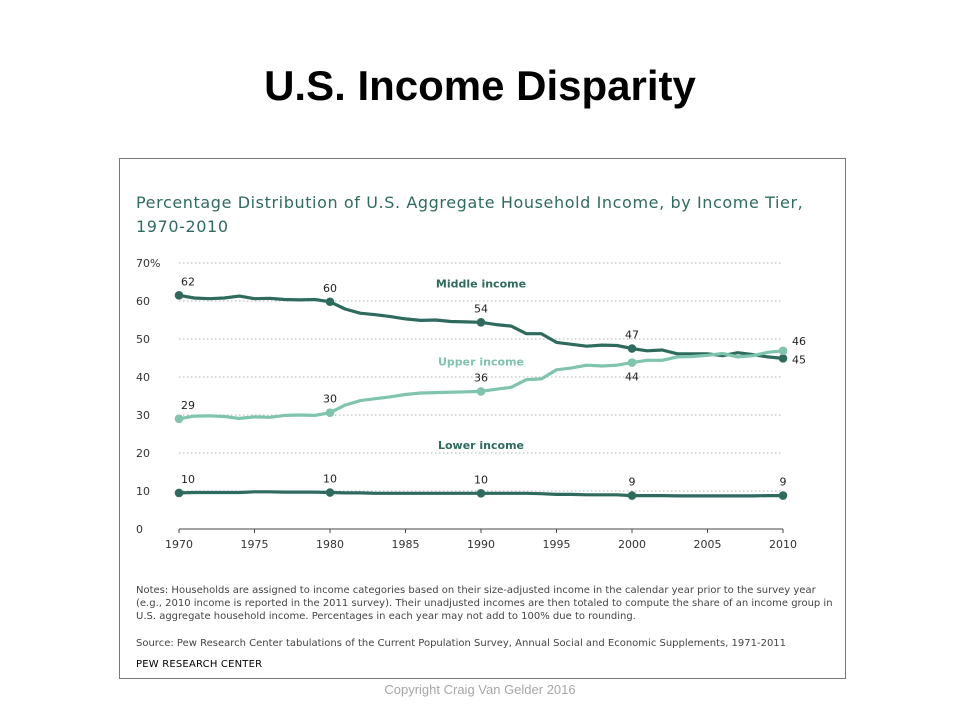  Describe the element at coordinates (632, 377) in the screenshot. I see `data-label: 44` at that location.